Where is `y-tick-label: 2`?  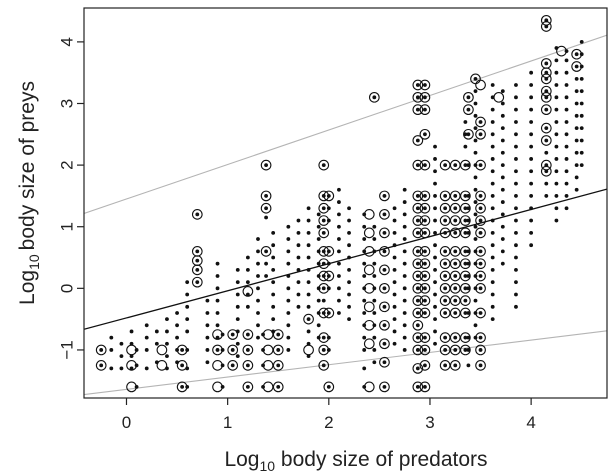 y-tick-label: 2 is located at coordinates (67, 164).